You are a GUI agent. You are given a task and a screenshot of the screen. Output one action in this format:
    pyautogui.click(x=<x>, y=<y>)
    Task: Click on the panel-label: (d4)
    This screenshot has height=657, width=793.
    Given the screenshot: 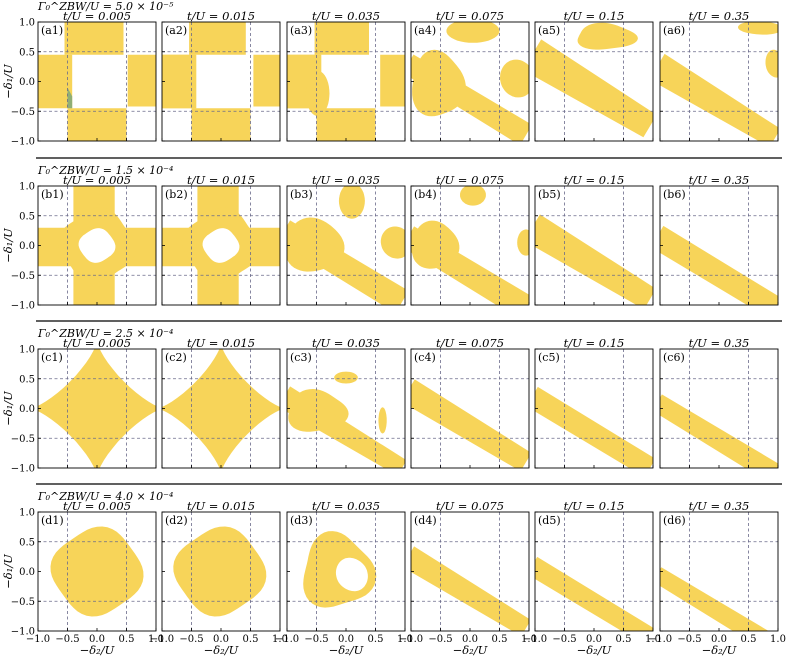 What is the action you would take?
    pyautogui.click(x=425, y=520)
    